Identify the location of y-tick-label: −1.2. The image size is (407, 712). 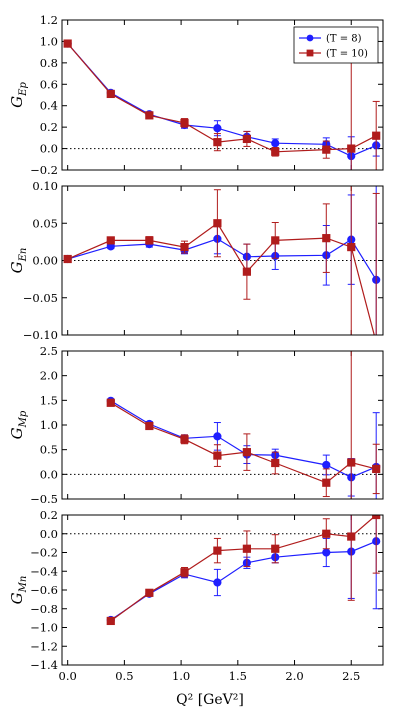
(44, 646).